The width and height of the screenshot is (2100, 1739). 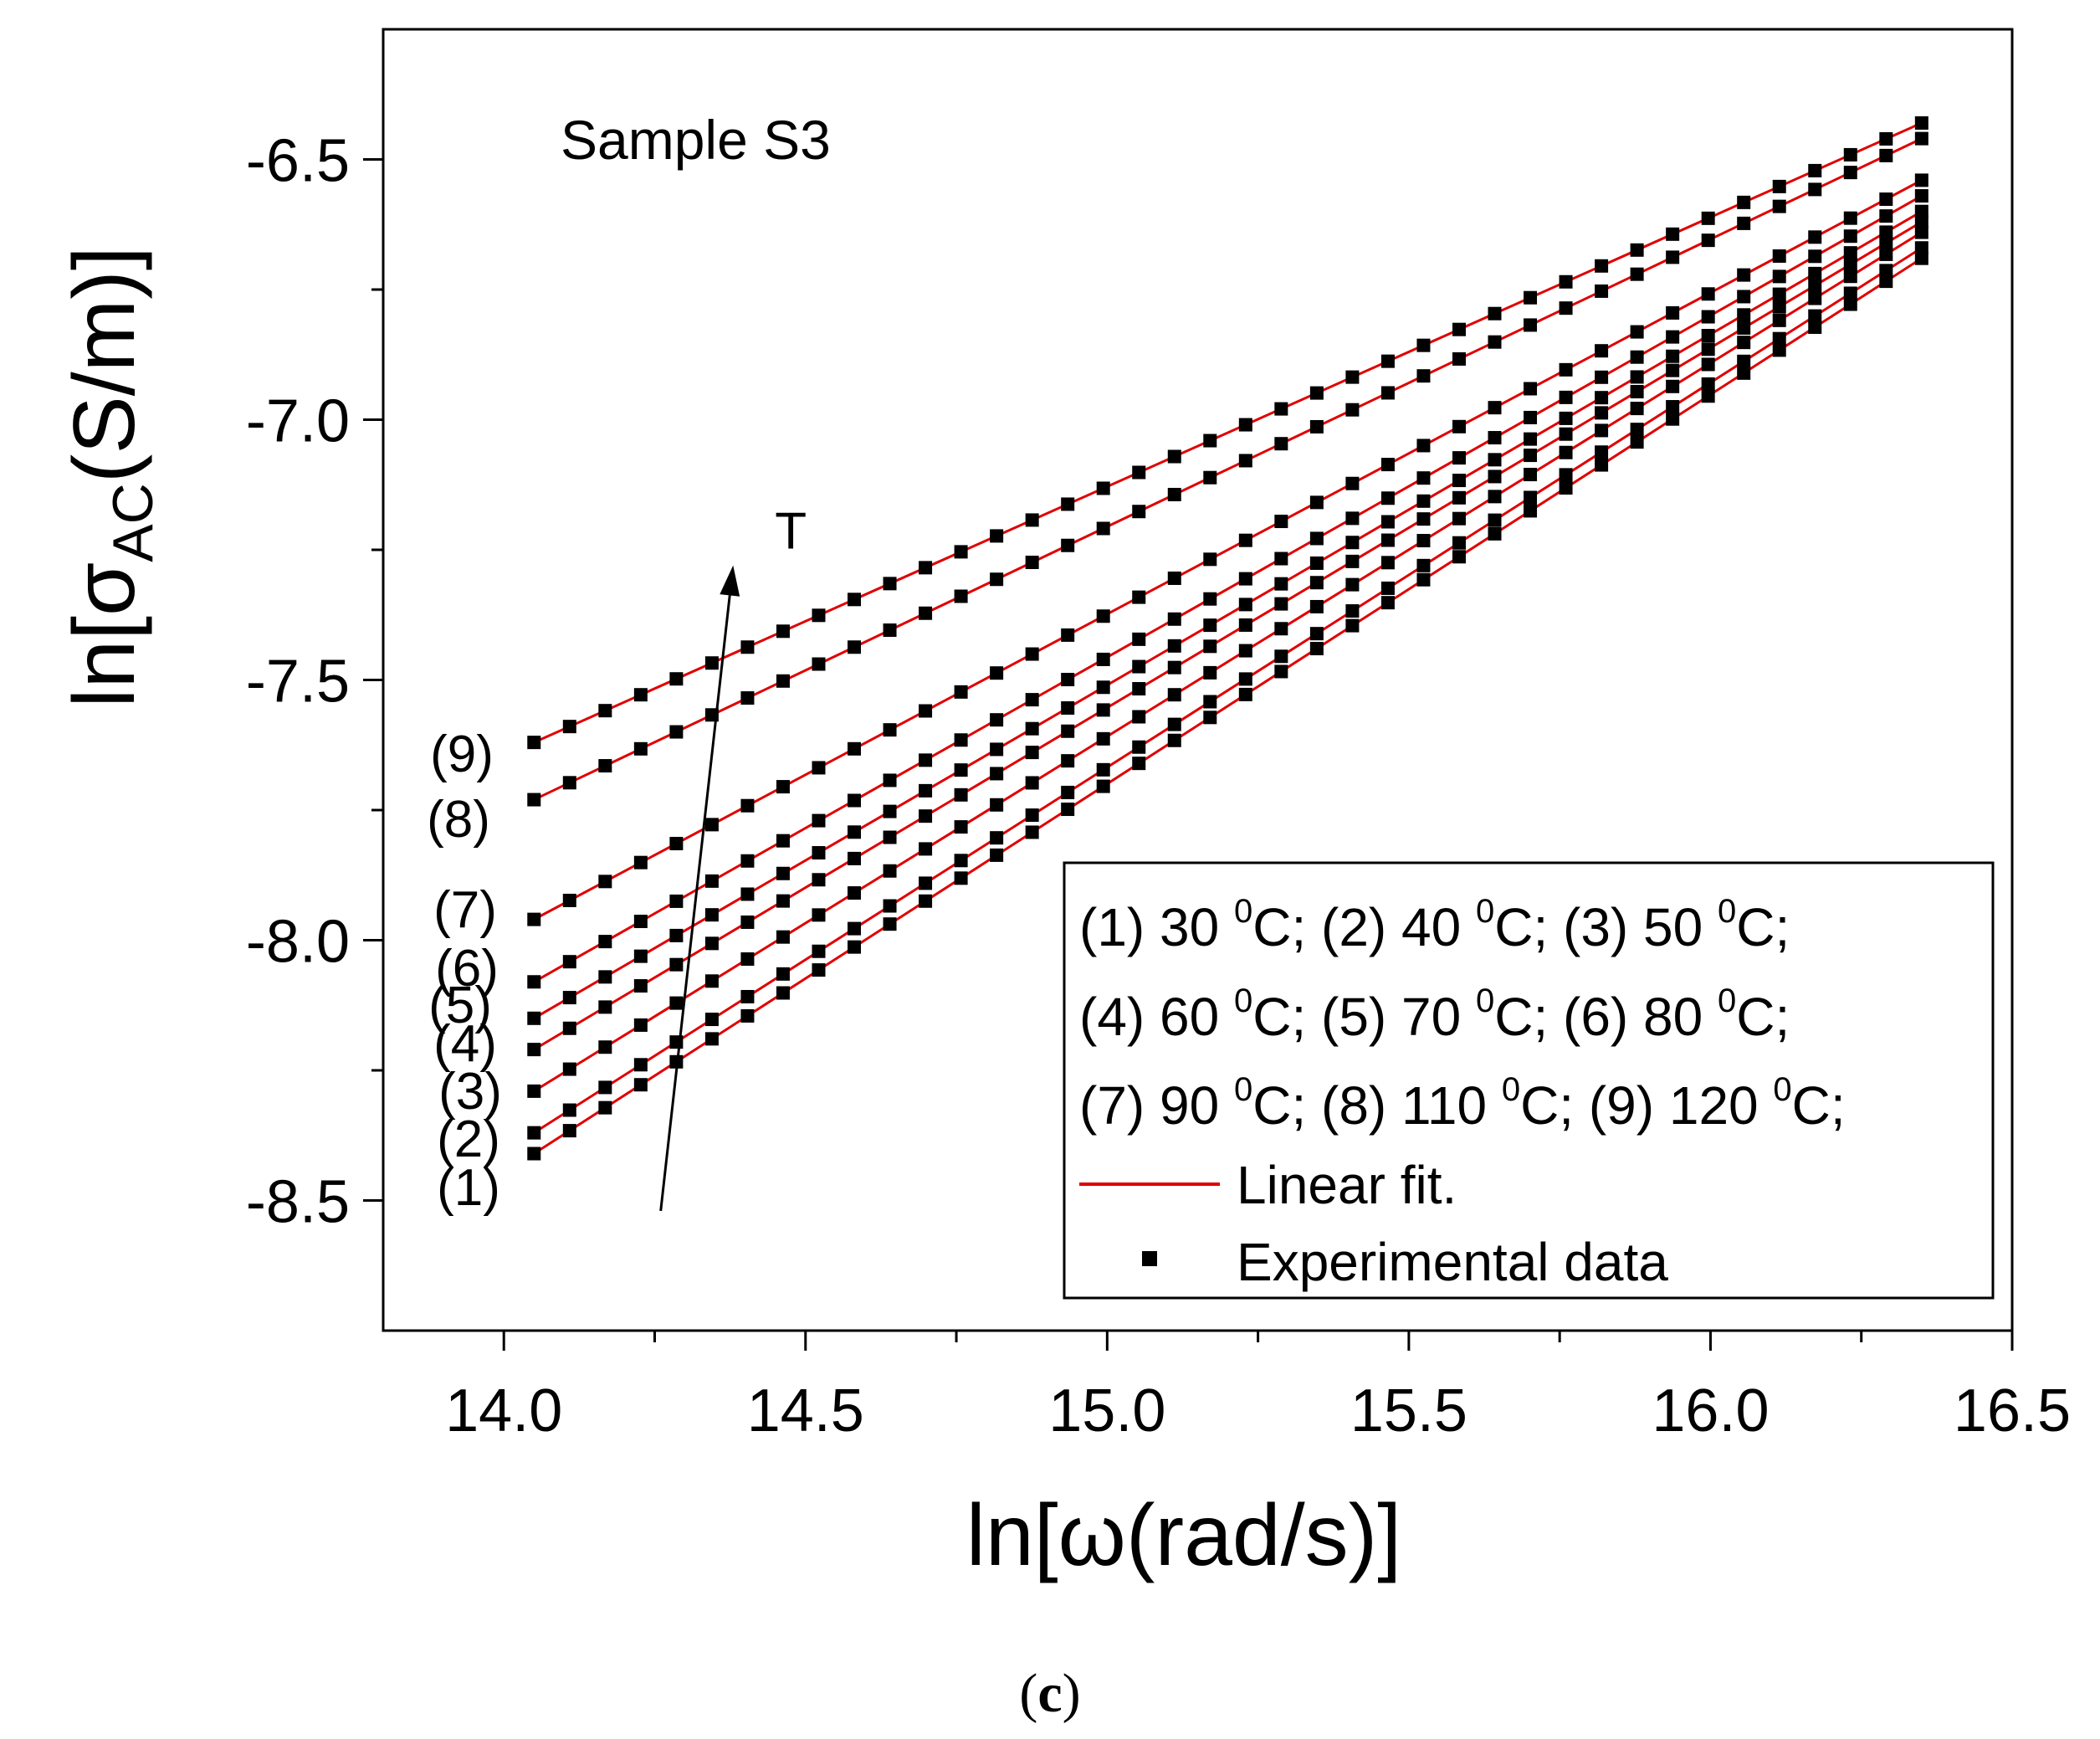 I want to click on temperature-arrowhead, so click(x=730, y=581).